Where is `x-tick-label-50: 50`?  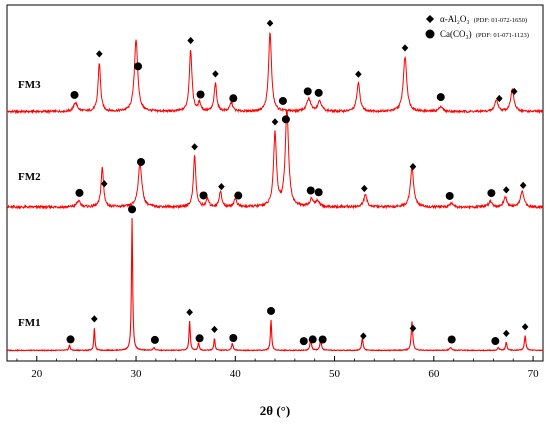
x-tick-label-50: 50 is located at coordinates (335, 374).